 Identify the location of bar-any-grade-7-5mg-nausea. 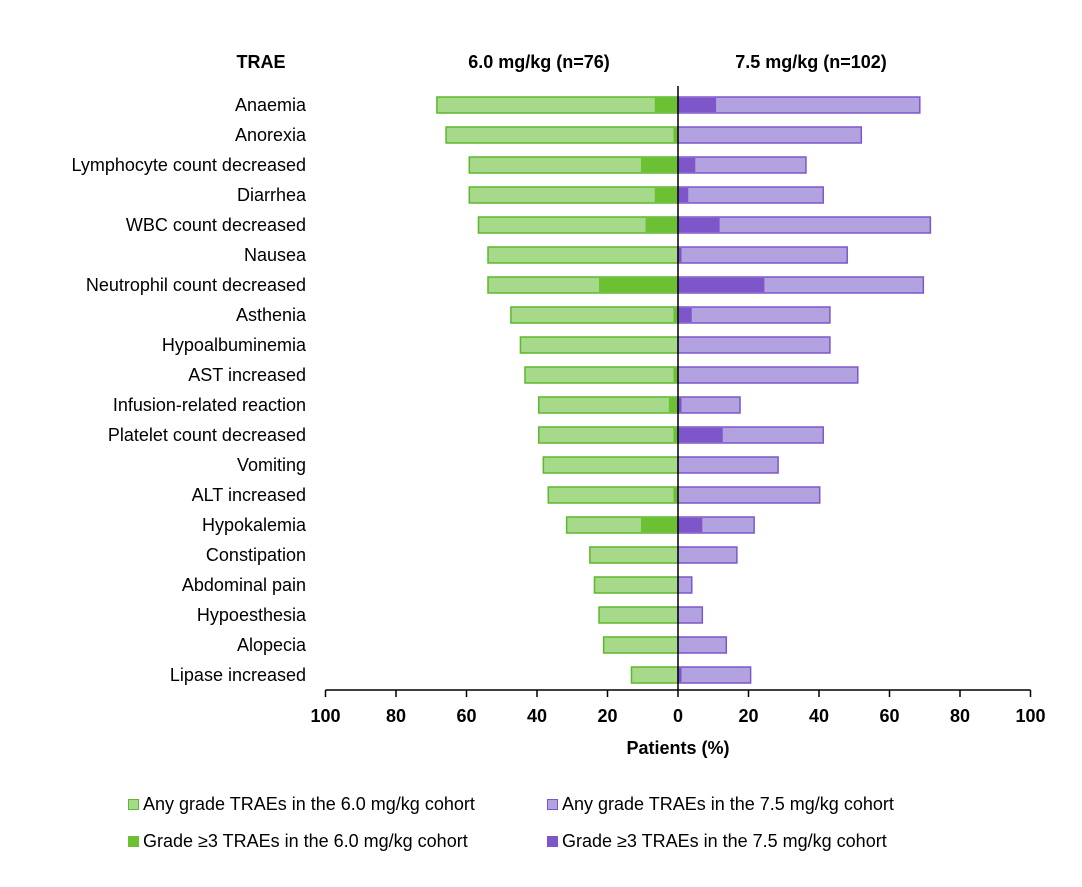
(762, 255).